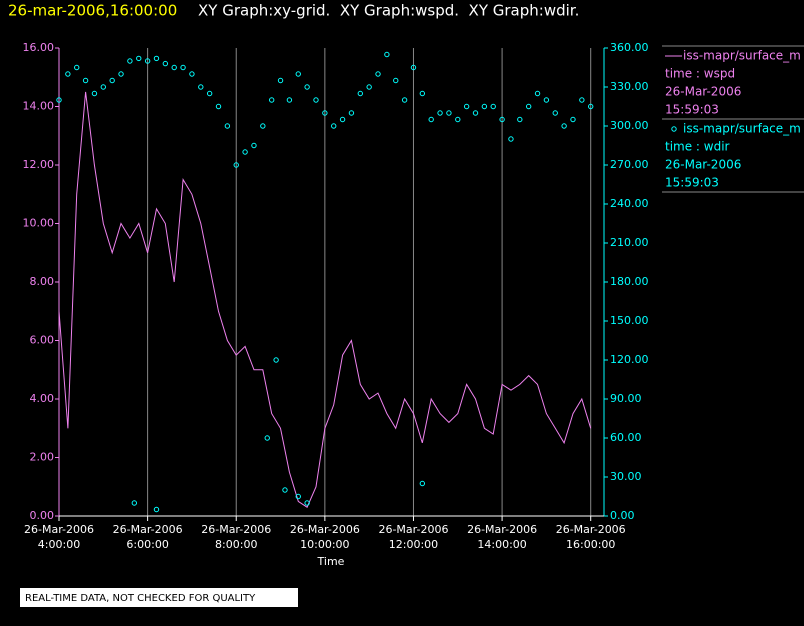  What do you see at coordinates (331, 561) in the screenshot?
I see `x-axis-label: Time` at bounding box center [331, 561].